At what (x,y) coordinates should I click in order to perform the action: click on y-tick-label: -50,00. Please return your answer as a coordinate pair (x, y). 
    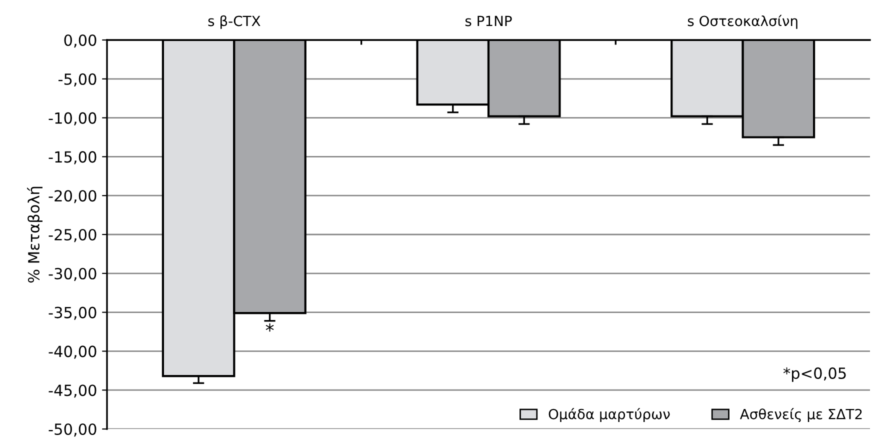
    Looking at the image, I should click on (72, 430).